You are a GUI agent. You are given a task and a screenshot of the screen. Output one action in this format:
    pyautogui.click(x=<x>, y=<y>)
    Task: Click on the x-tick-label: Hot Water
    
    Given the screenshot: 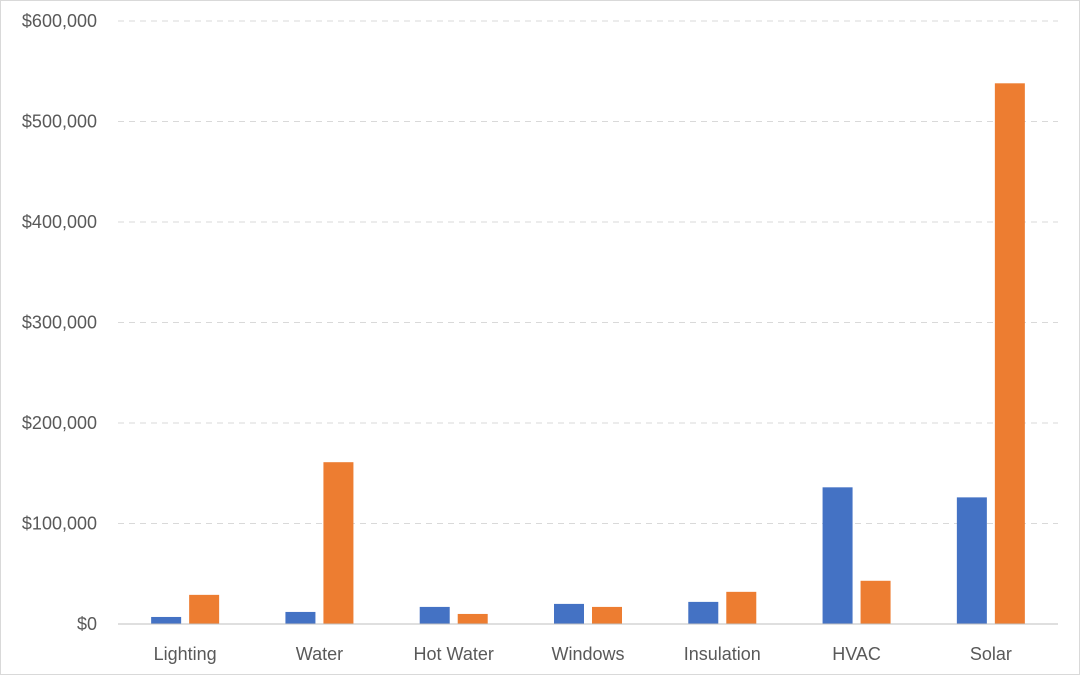 What is the action you would take?
    pyautogui.click(x=454, y=654)
    